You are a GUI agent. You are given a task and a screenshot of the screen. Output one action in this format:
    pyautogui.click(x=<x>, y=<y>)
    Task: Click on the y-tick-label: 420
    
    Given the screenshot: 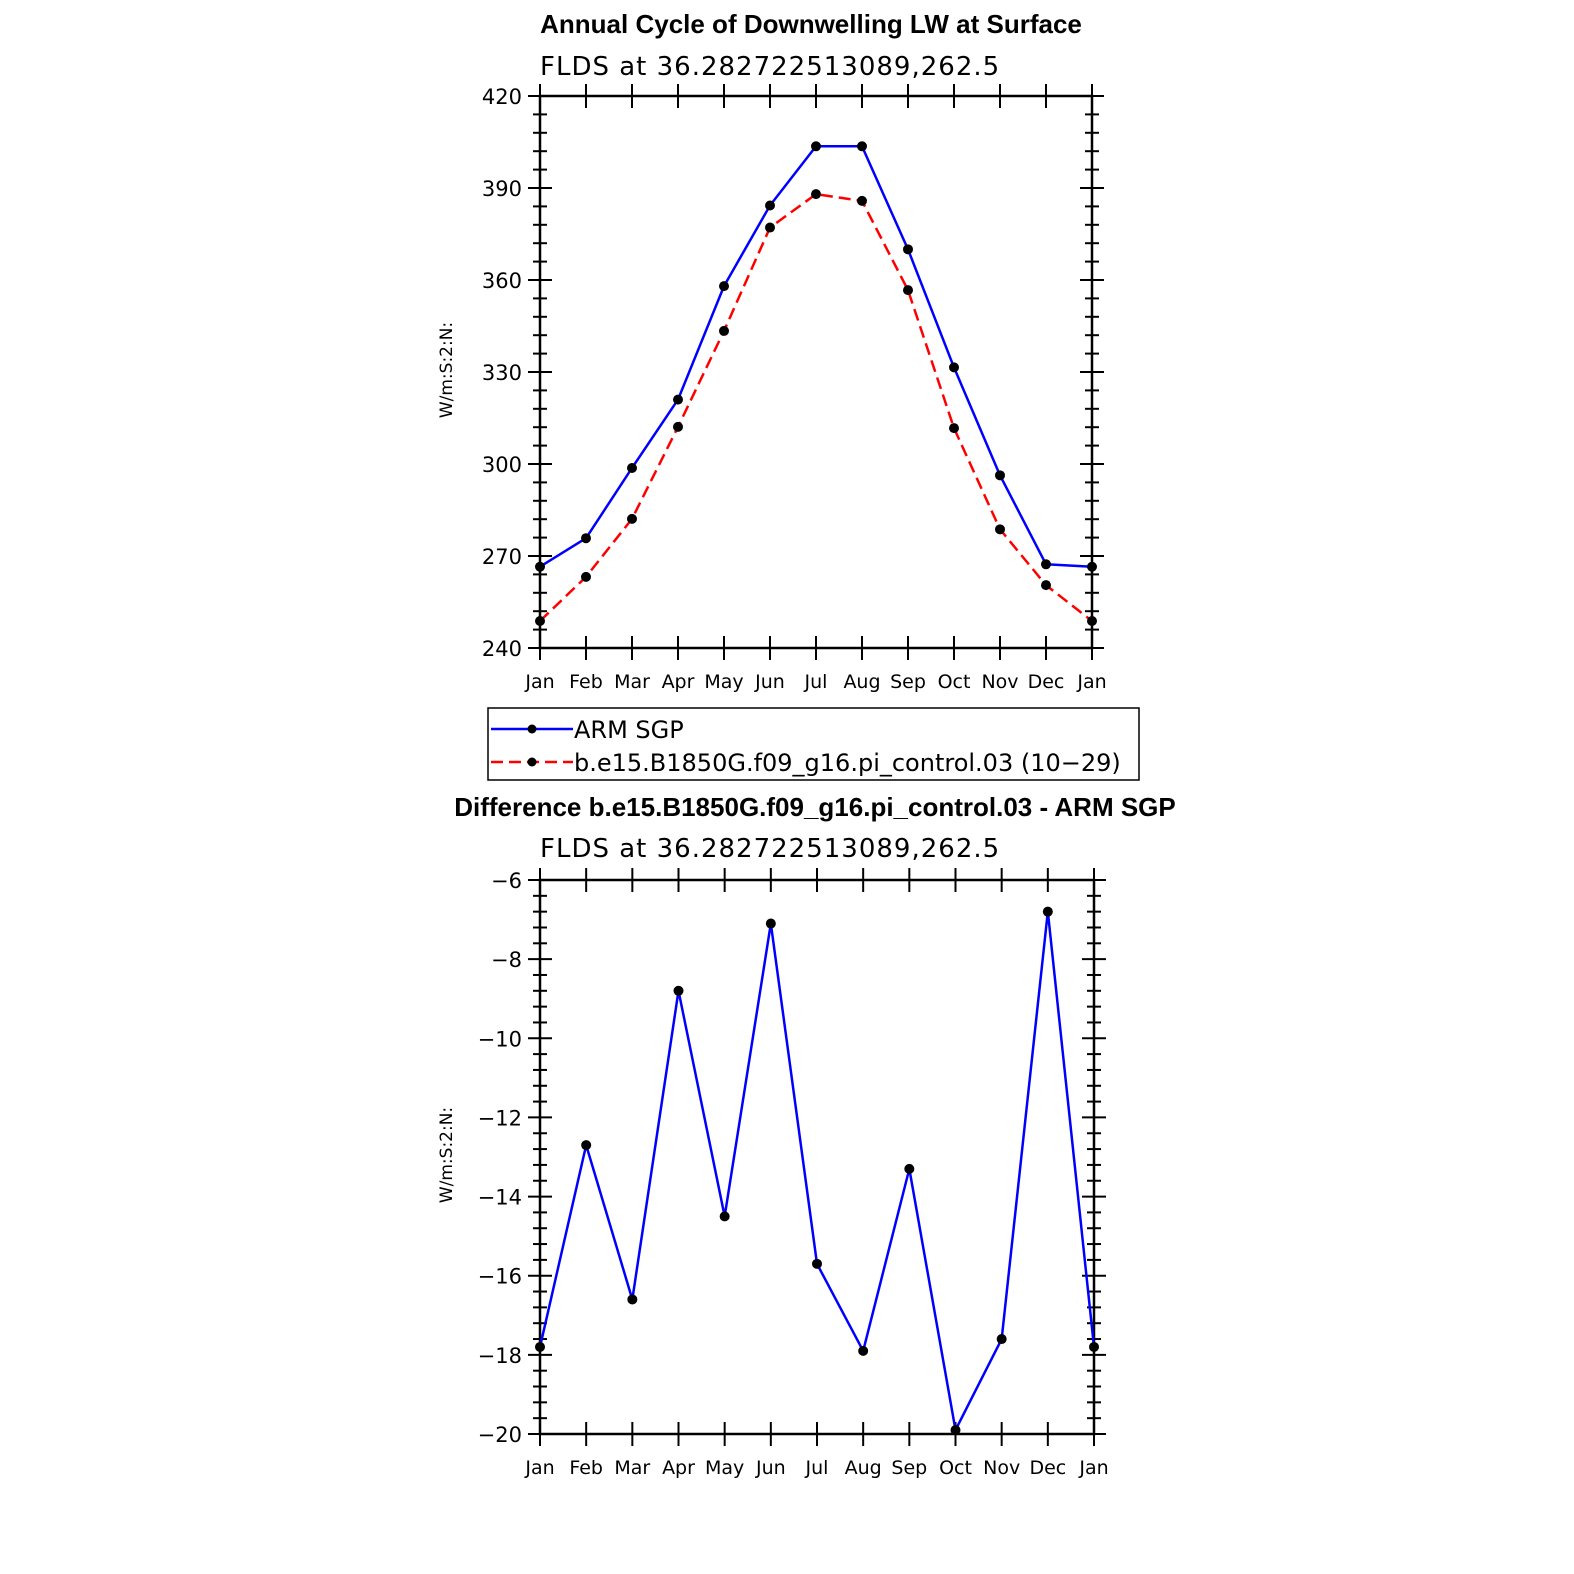 What is the action you would take?
    pyautogui.click(x=502, y=97)
    